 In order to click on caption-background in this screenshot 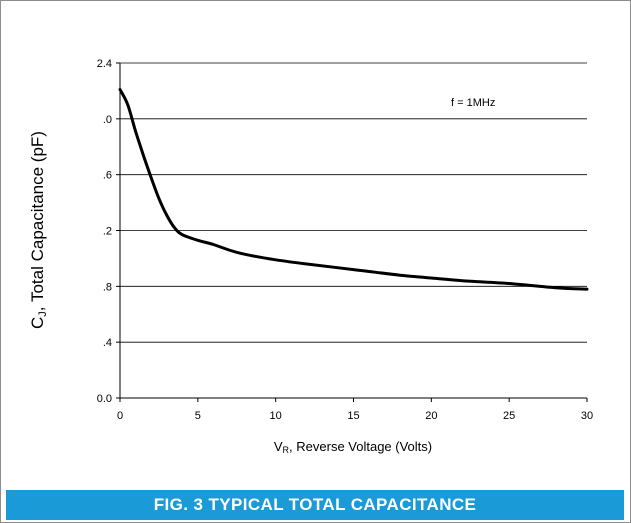, I will do `click(315, 505)`.